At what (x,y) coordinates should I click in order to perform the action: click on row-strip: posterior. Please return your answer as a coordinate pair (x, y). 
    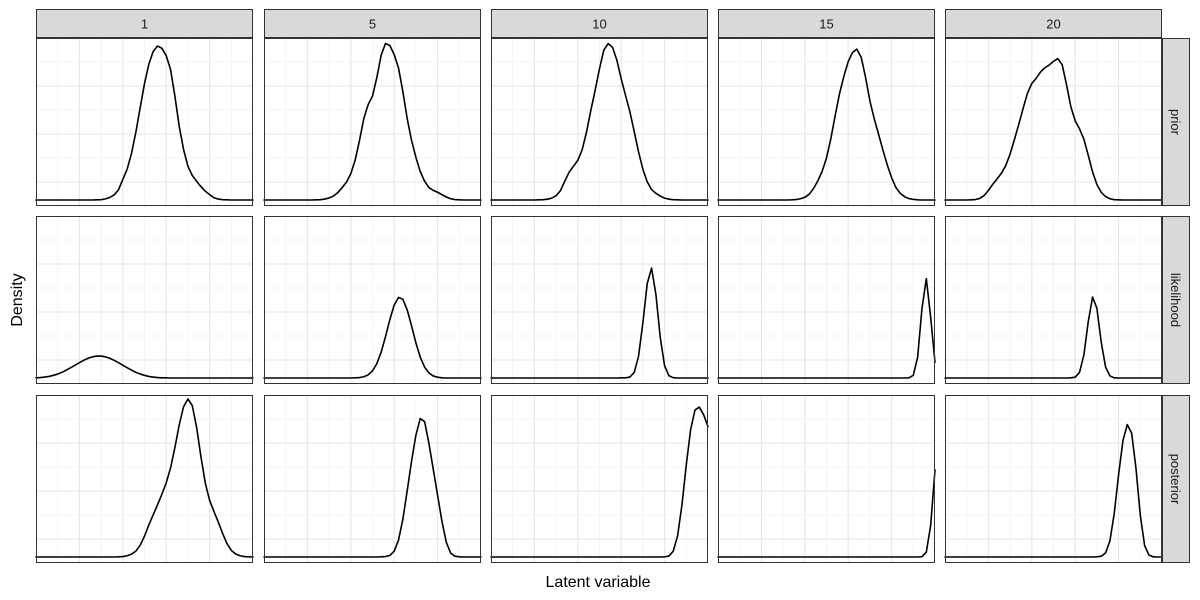
    Looking at the image, I should click on (1176, 479).